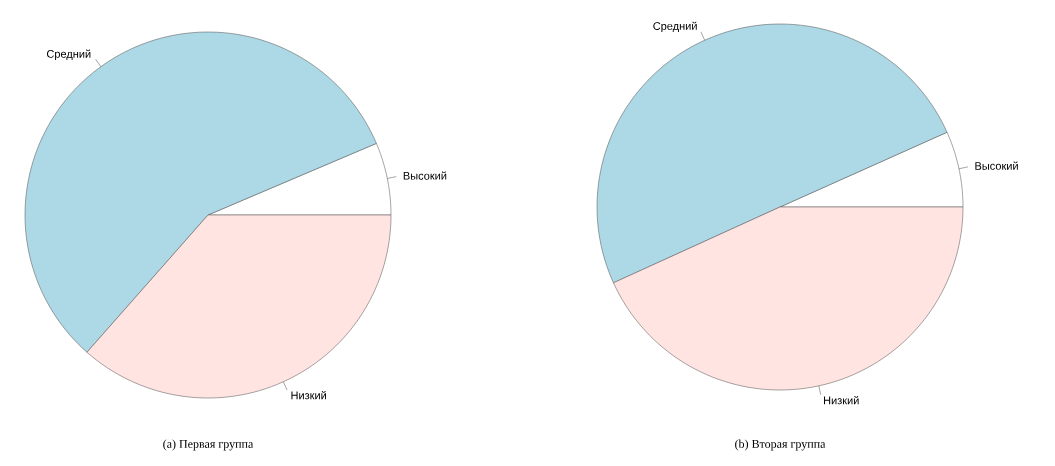  Describe the element at coordinates (780, 445) in the screenshot. I see `text: (b) Вторая группа` at that location.